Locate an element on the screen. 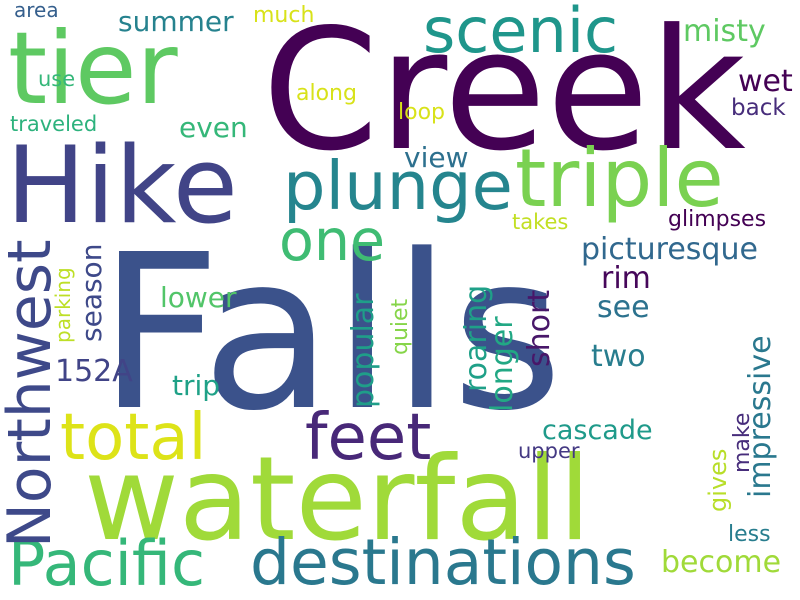 This screenshot has width=800, height=600. word-two: two is located at coordinates (618, 356).